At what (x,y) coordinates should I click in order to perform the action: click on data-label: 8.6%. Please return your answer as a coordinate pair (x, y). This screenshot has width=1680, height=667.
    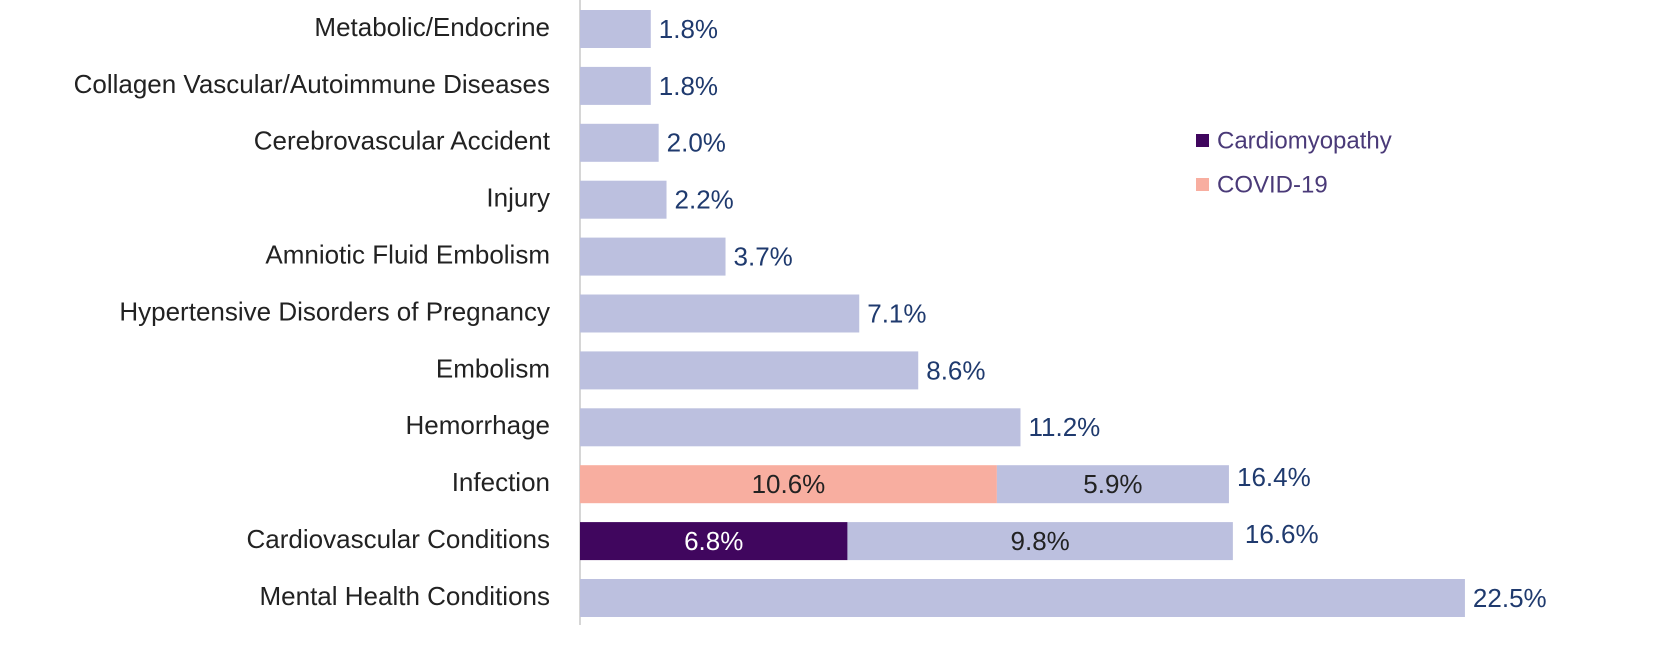
    Looking at the image, I should click on (955, 370).